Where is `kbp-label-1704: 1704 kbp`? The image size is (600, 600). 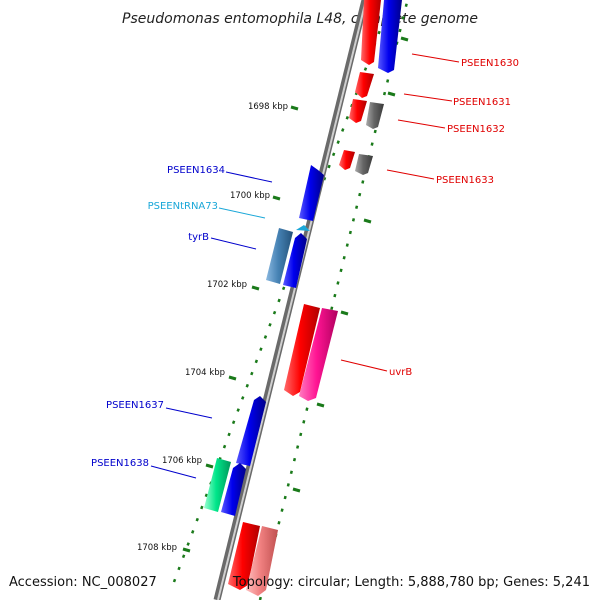
kbp-label-1704: 1704 kbp is located at coordinates (205, 373).